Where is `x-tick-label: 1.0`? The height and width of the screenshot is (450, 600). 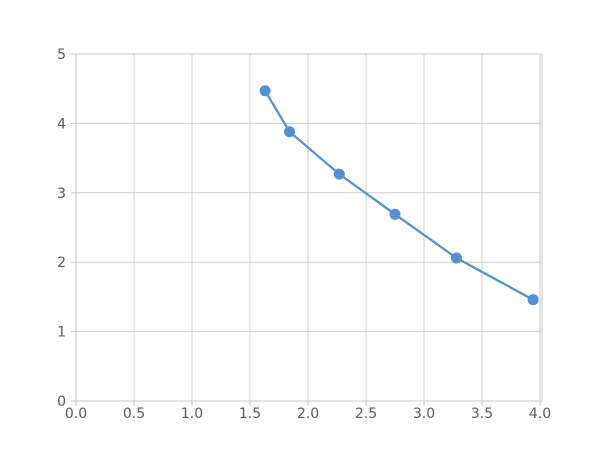
x-tick-label: 1.0 is located at coordinates (192, 414).